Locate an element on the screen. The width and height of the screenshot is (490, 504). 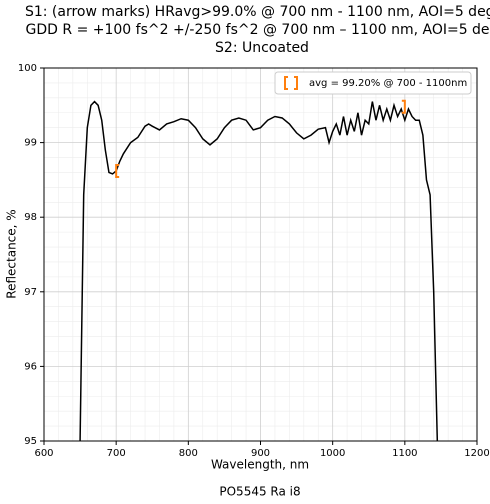
x-tick-label: 1100 is located at coordinates (404, 453).